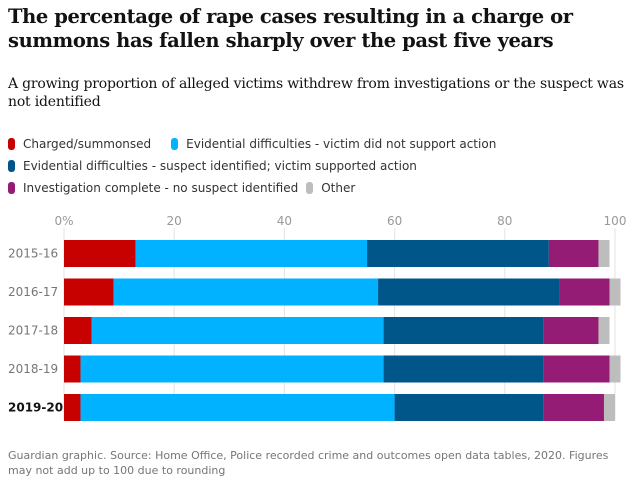  Describe the element at coordinates (33, 292) in the screenshot. I see `category-label: 2016-17` at that location.